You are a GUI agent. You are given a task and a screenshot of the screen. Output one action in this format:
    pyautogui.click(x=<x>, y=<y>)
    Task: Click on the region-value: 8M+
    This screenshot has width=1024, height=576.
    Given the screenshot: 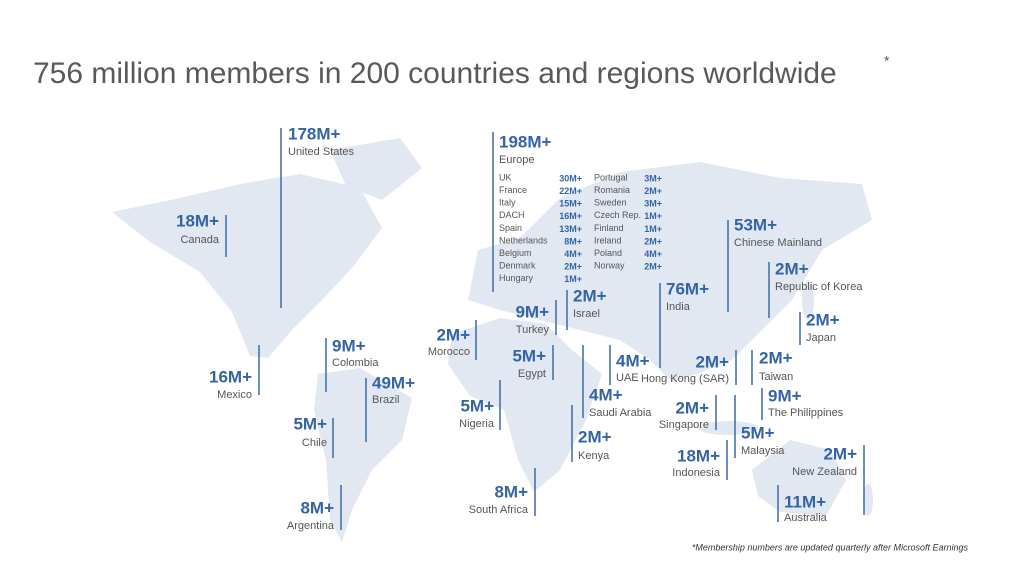 What is the action you would take?
    pyautogui.click(x=511, y=491)
    